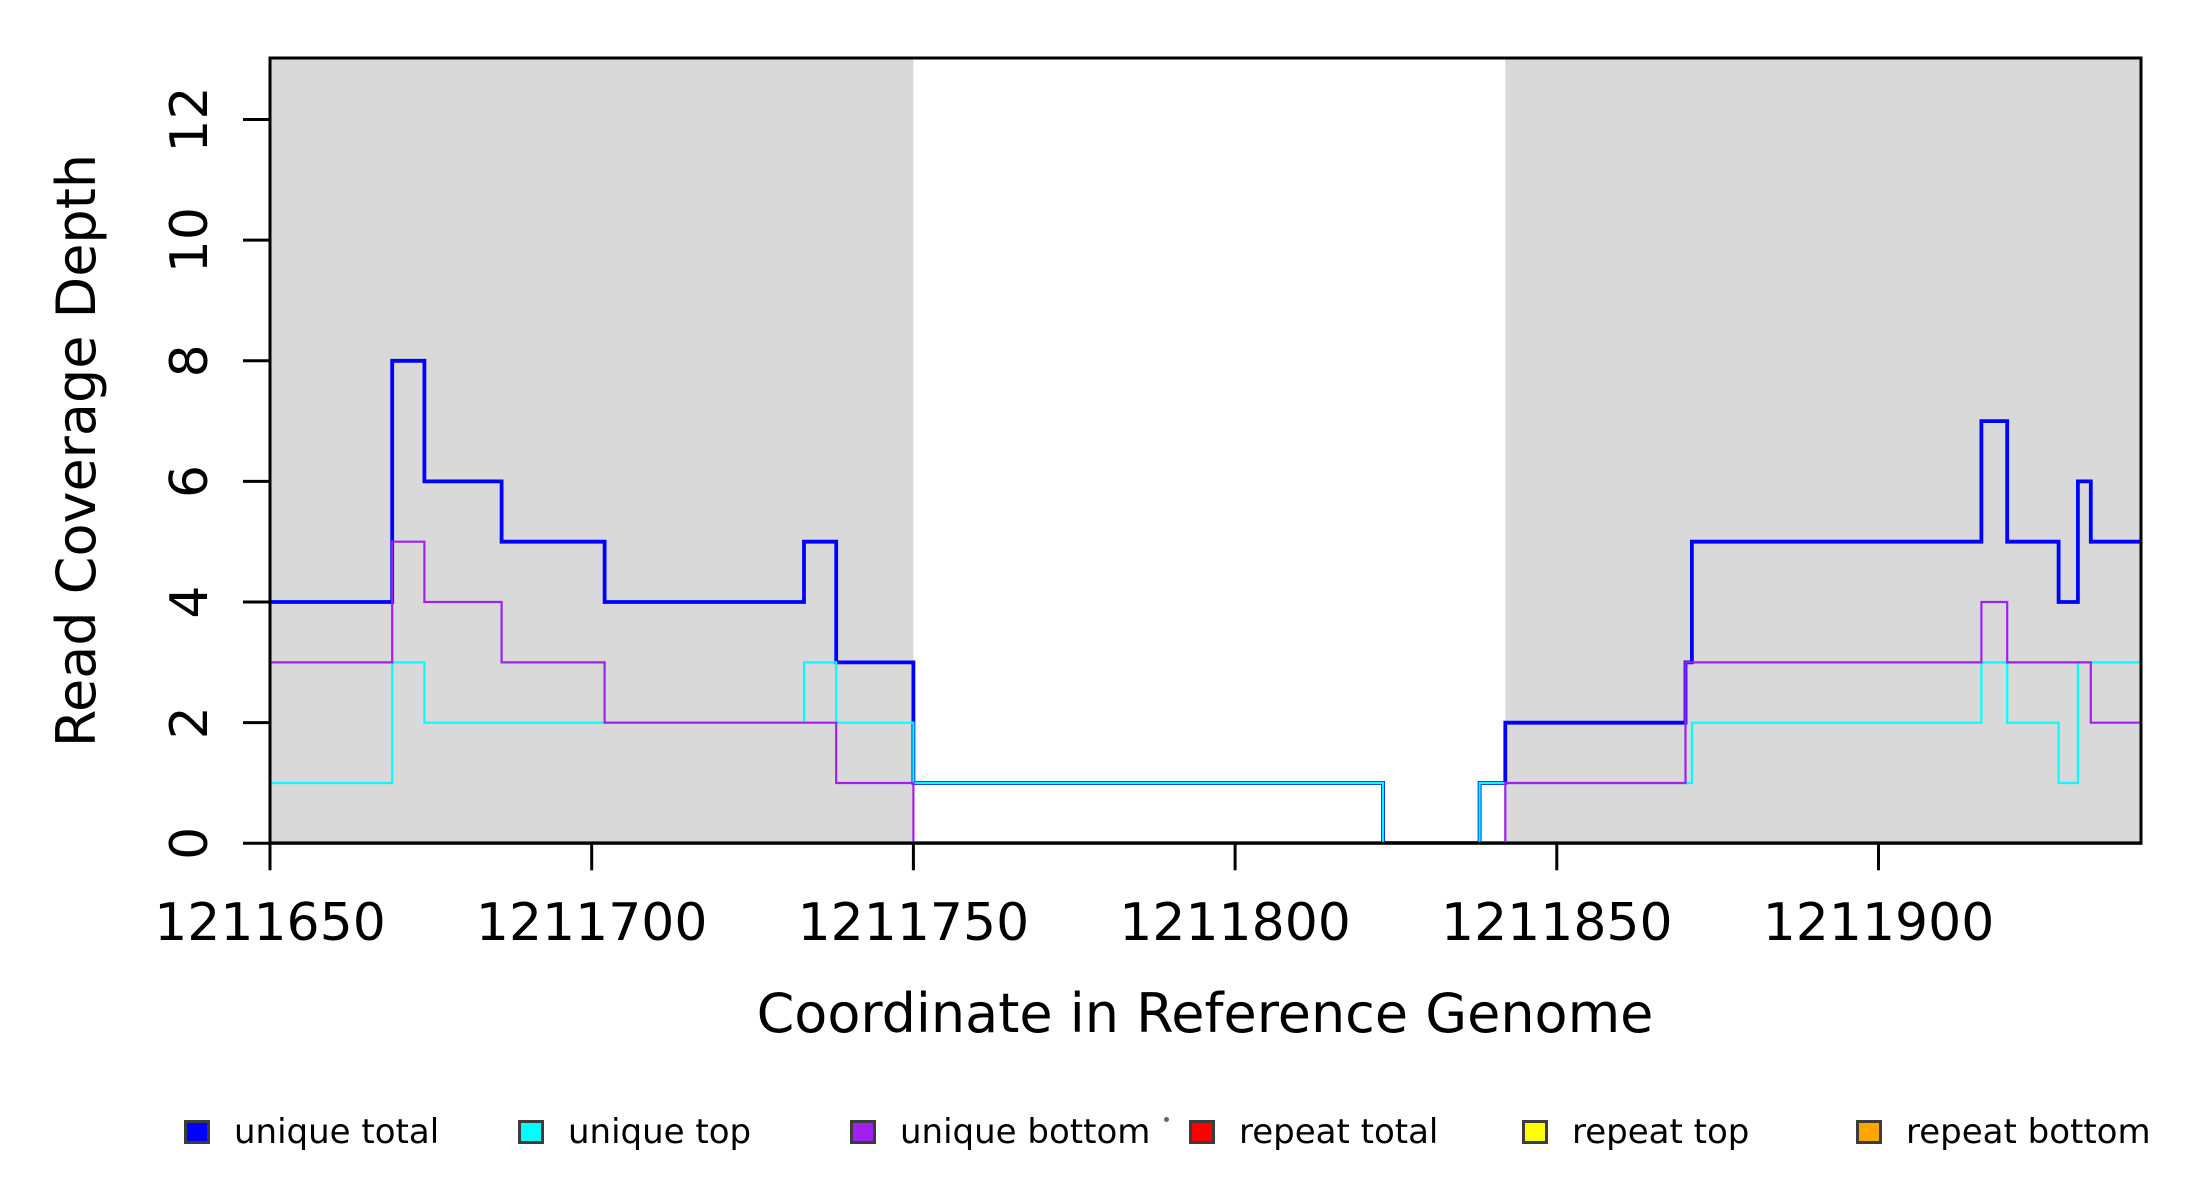 This screenshot has height=1200, width=2200. What do you see at coordinates (270, 923) in the screenshot?
I see `x-tick-label: 1211650` at bounding box center [270, 923].